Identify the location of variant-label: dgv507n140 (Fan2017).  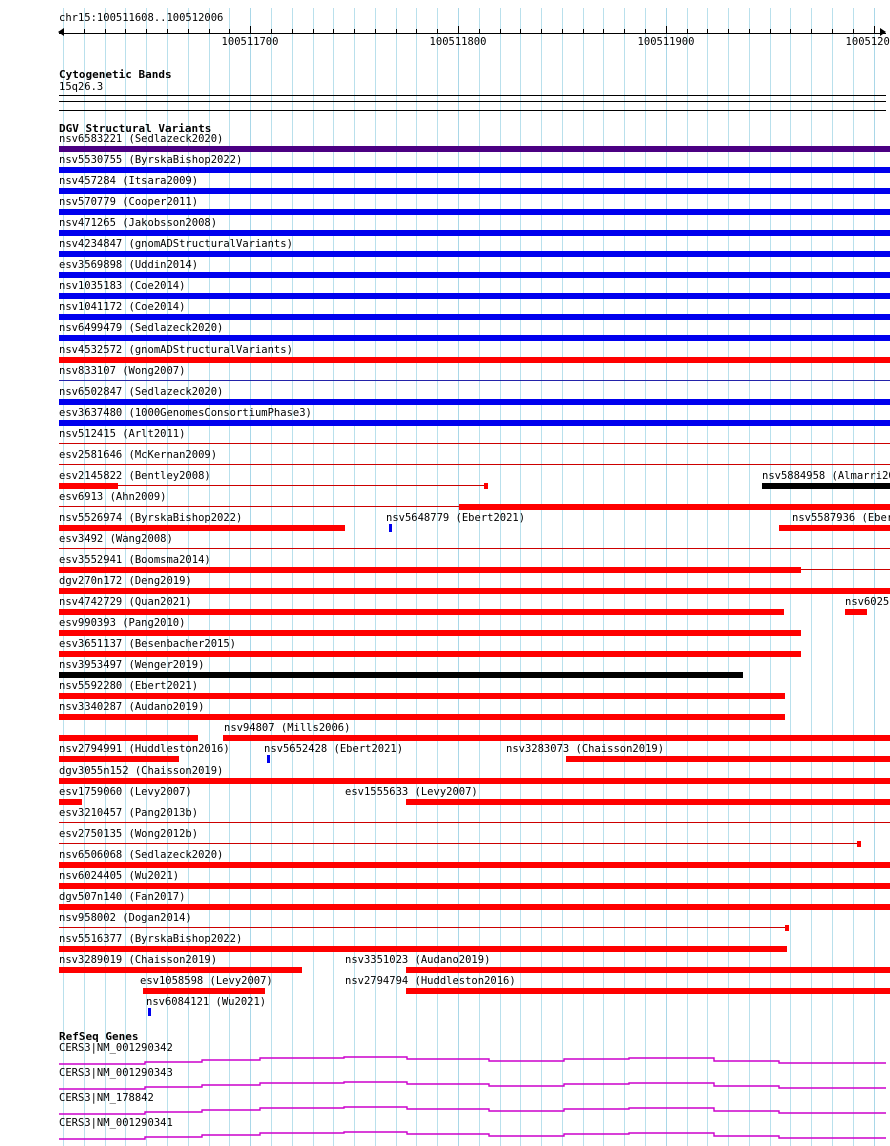
(122, 897).